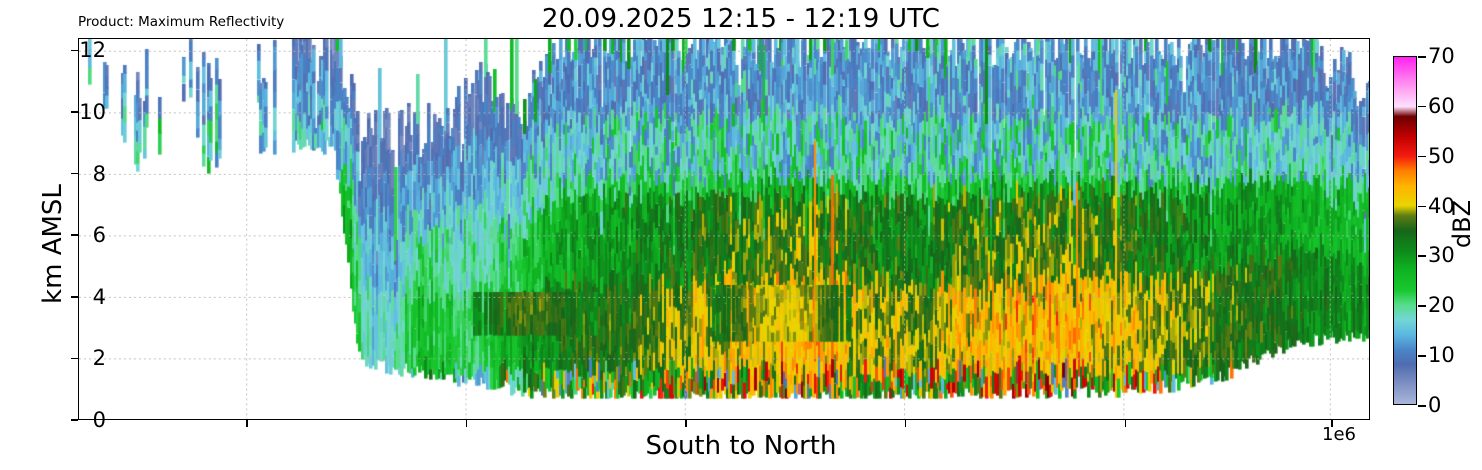  I want to click on y-tick-label: 0, so click(99, 420).